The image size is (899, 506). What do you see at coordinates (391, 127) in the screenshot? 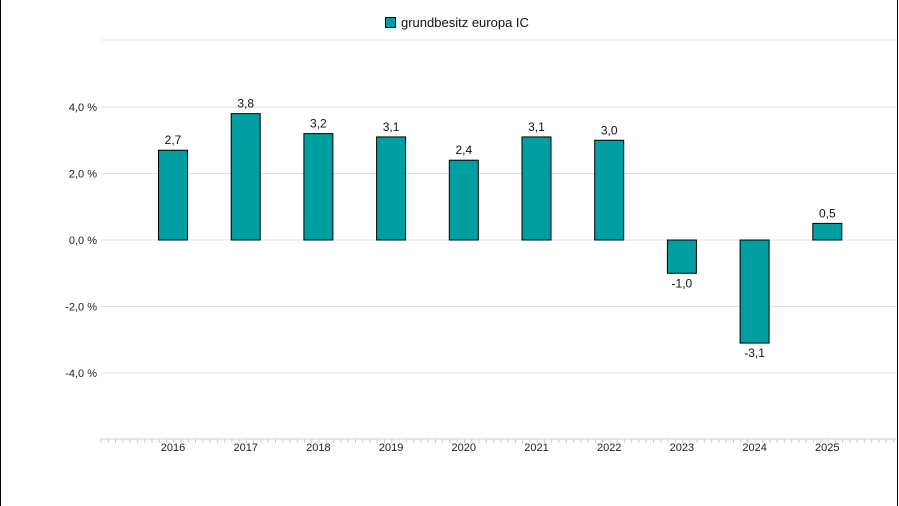
I see `data-label-2019: 3,1` at bounding box center [391, 127].